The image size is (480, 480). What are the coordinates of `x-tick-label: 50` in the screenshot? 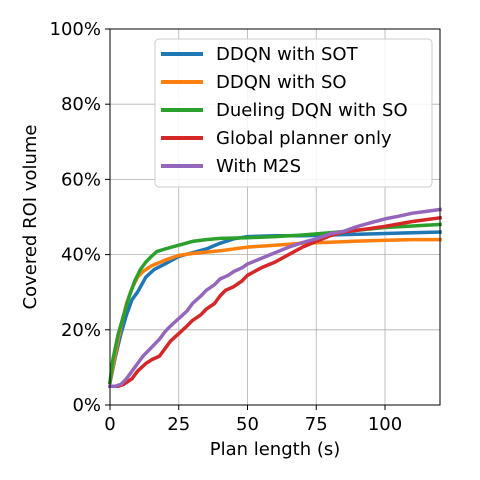 It's located at (247, 424).